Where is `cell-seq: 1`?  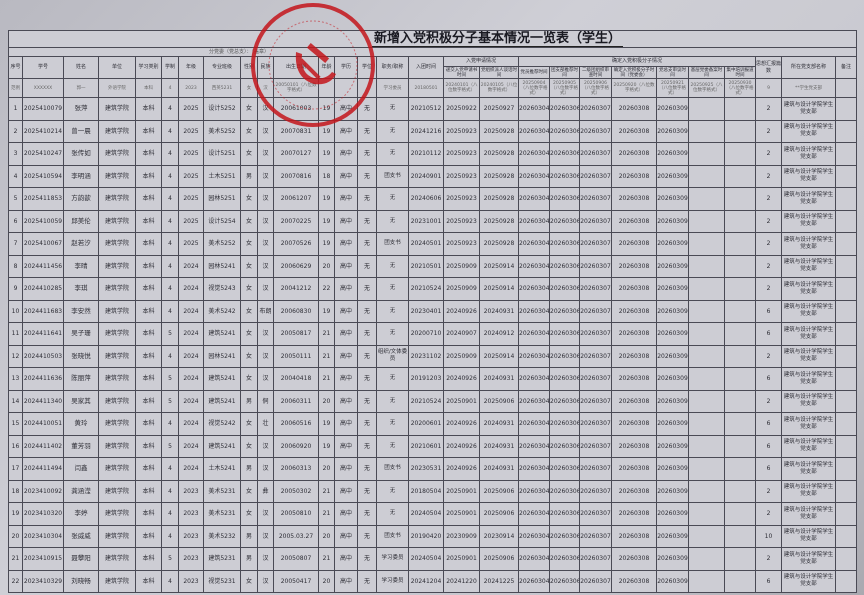 cell-seq: 1 is located at coordinates (15, 109).